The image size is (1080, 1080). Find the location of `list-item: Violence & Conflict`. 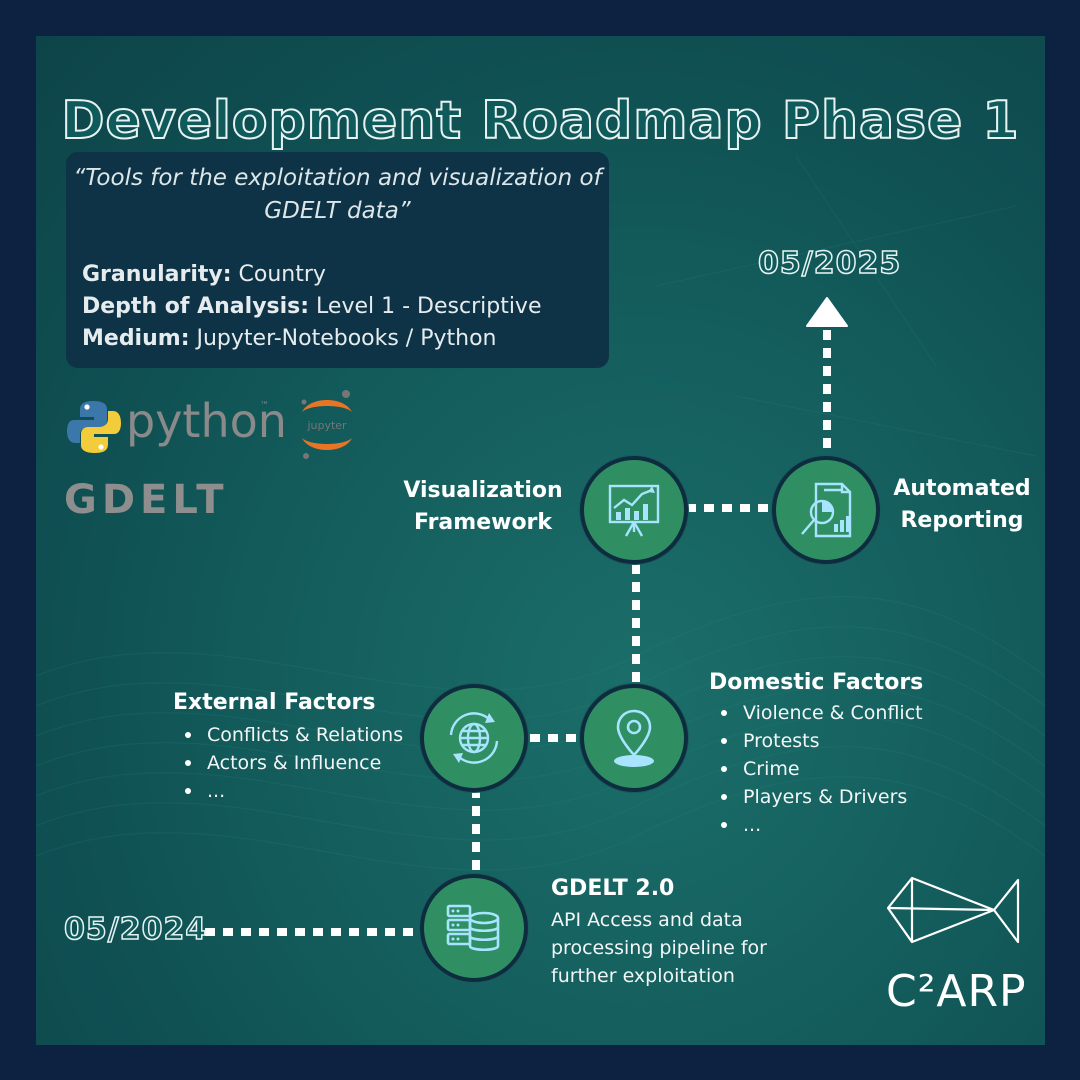

list-item: Violence & Conflict is located at coordinates (816, 713).